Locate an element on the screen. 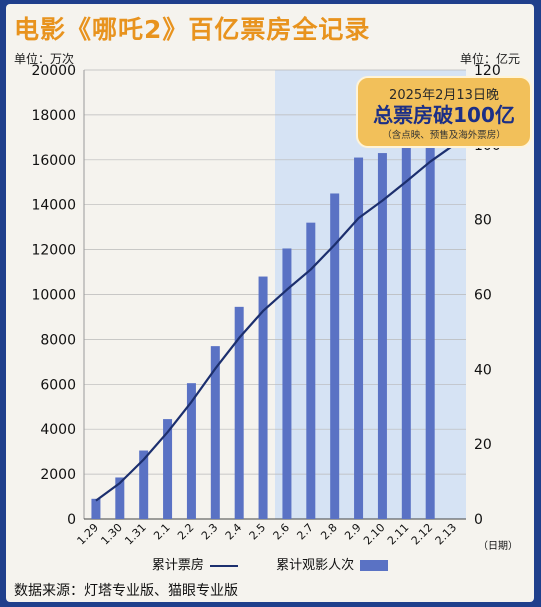 The image size is (541, 607). bar-2.3 is located at coordinates (215, 432).